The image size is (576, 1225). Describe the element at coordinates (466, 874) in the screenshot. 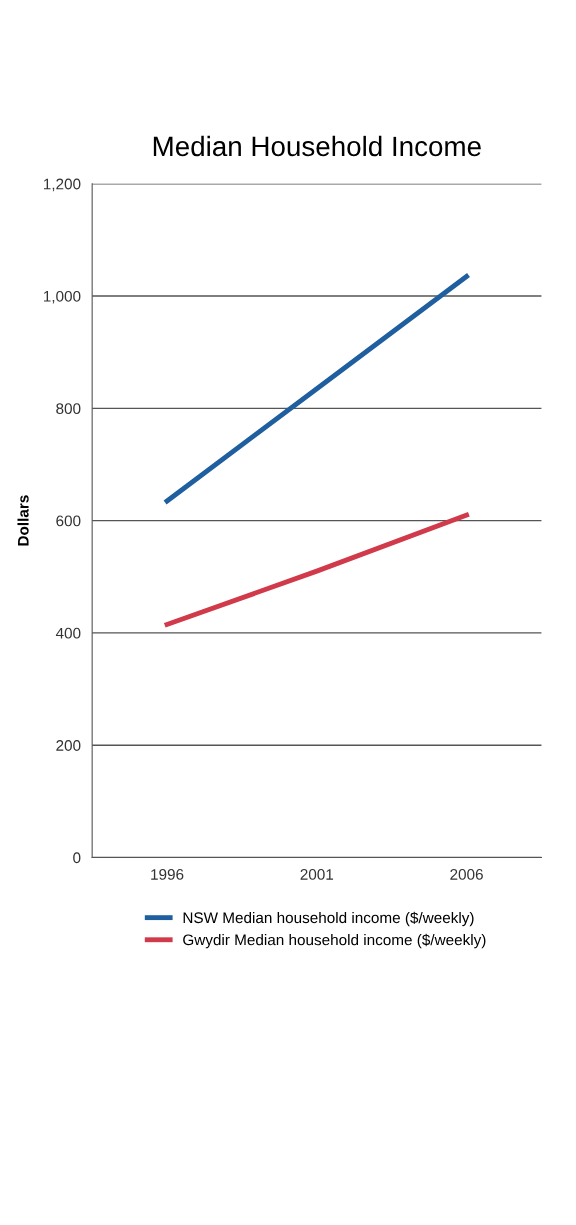

I see `x-tick-label: 2006` at that location.